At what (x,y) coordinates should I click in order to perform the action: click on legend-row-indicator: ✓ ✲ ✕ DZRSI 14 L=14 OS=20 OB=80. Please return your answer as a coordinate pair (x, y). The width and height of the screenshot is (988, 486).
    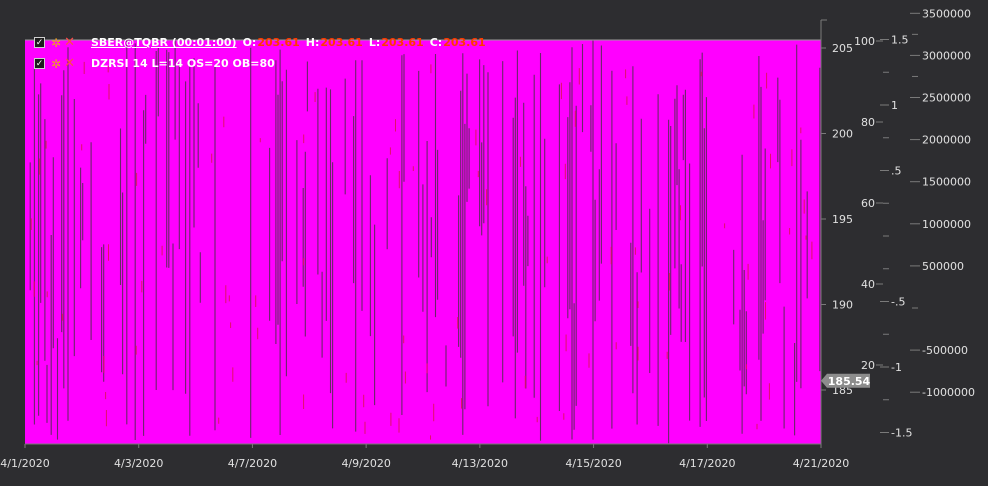
    Looking at the image, I should click on (260, 63).